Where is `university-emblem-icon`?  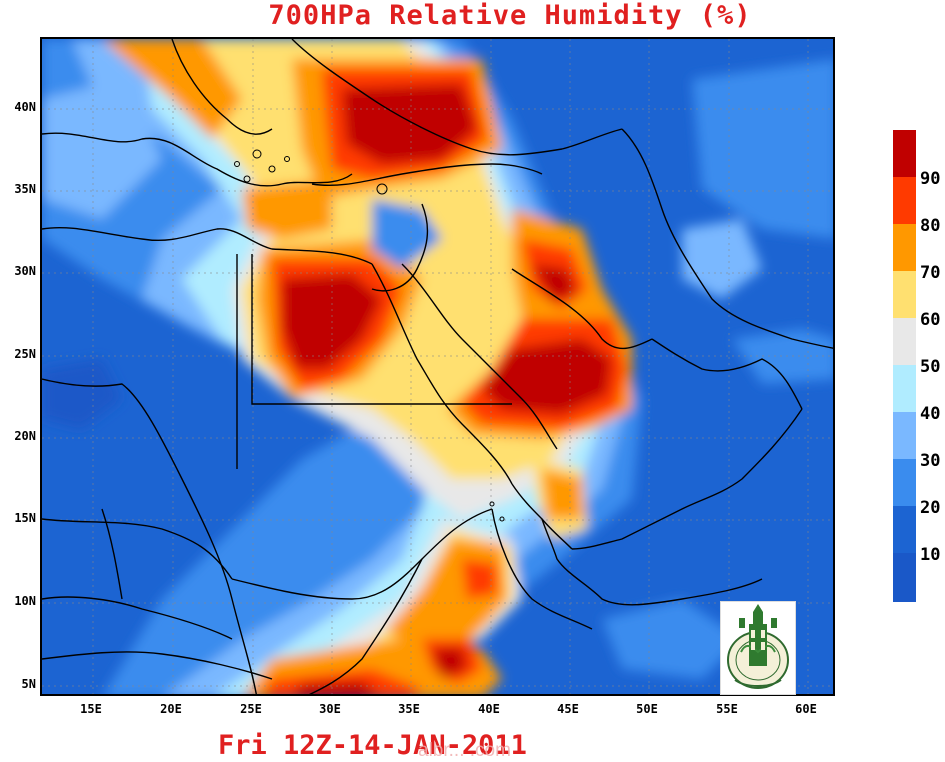 university-emblem-icon is located at coordinates (758, 646).